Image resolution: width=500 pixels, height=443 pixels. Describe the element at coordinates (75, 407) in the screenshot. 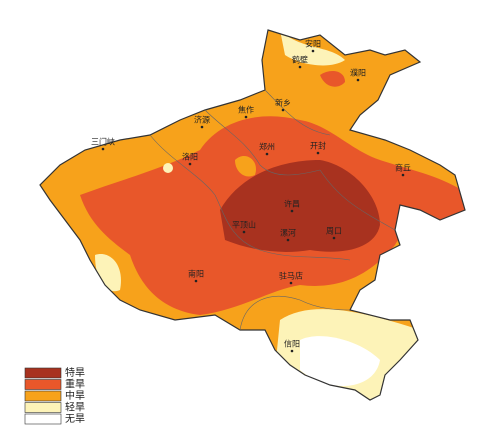

I see `legend-label: 轻旱` at that location.